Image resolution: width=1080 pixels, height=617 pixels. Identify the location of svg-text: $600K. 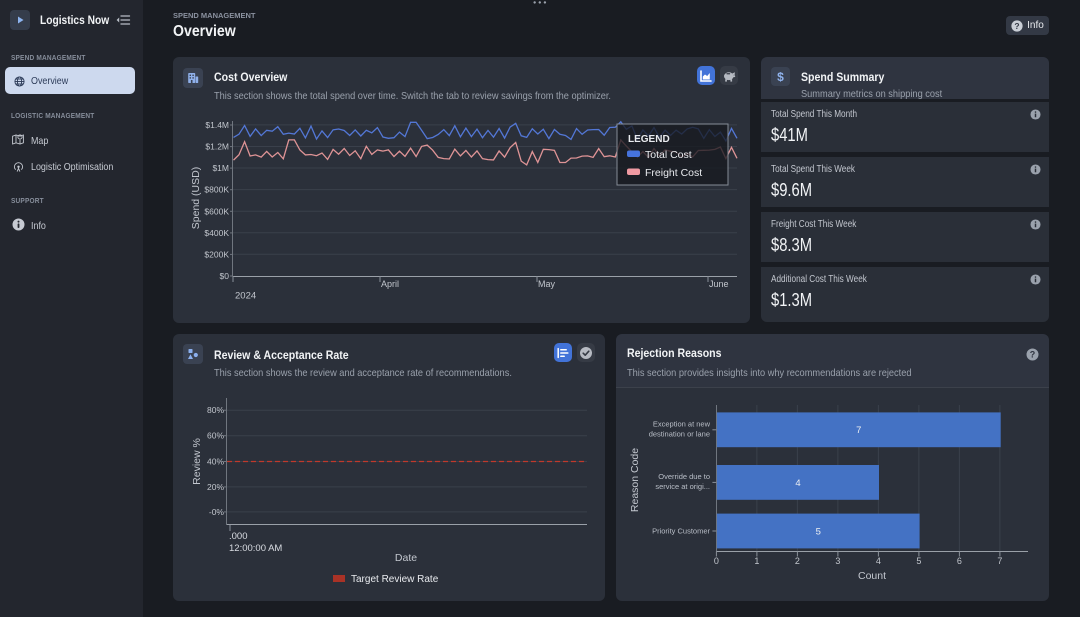
(216, 211).